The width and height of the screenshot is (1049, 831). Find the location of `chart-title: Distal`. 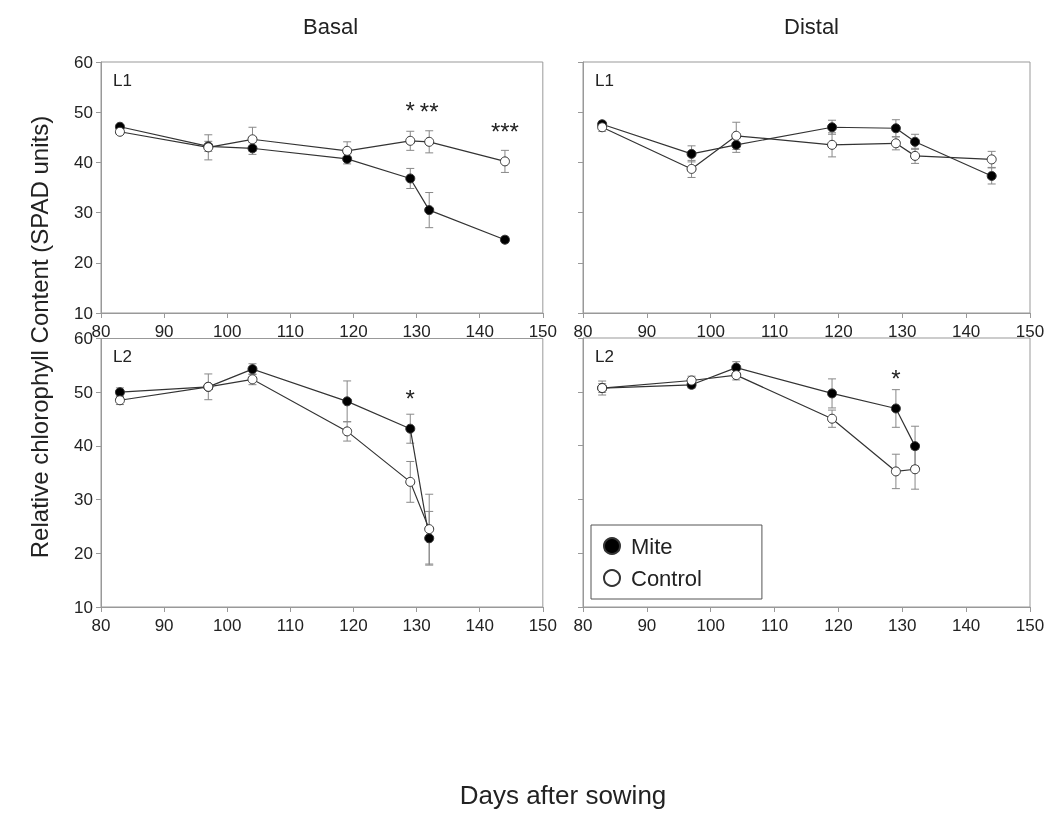

chart-title: Distal is located at coordinates (811, 26).